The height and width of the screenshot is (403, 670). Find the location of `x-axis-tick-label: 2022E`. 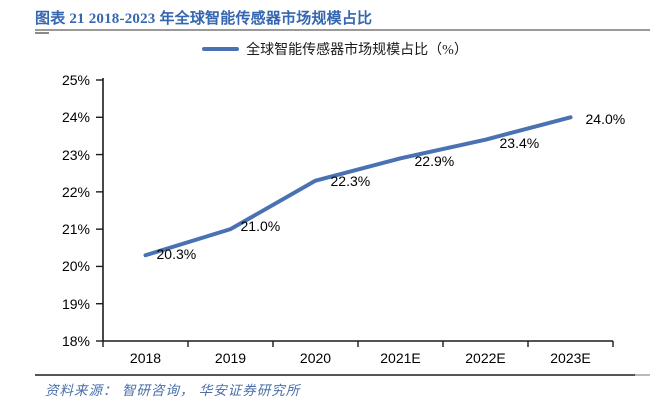

x-axis-tick-label: 2022E is located at coordinates (485, 358).